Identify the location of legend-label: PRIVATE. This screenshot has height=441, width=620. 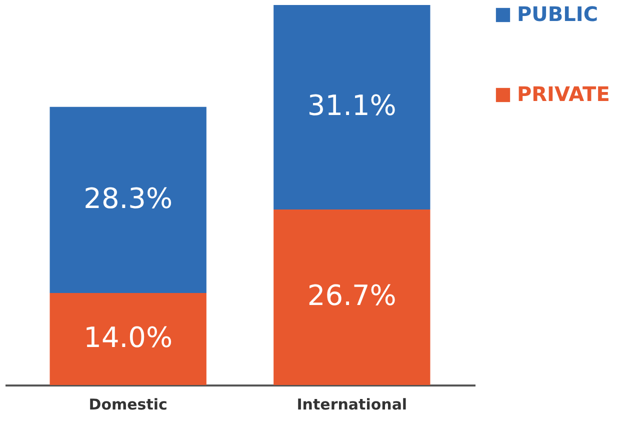
(563, 94).